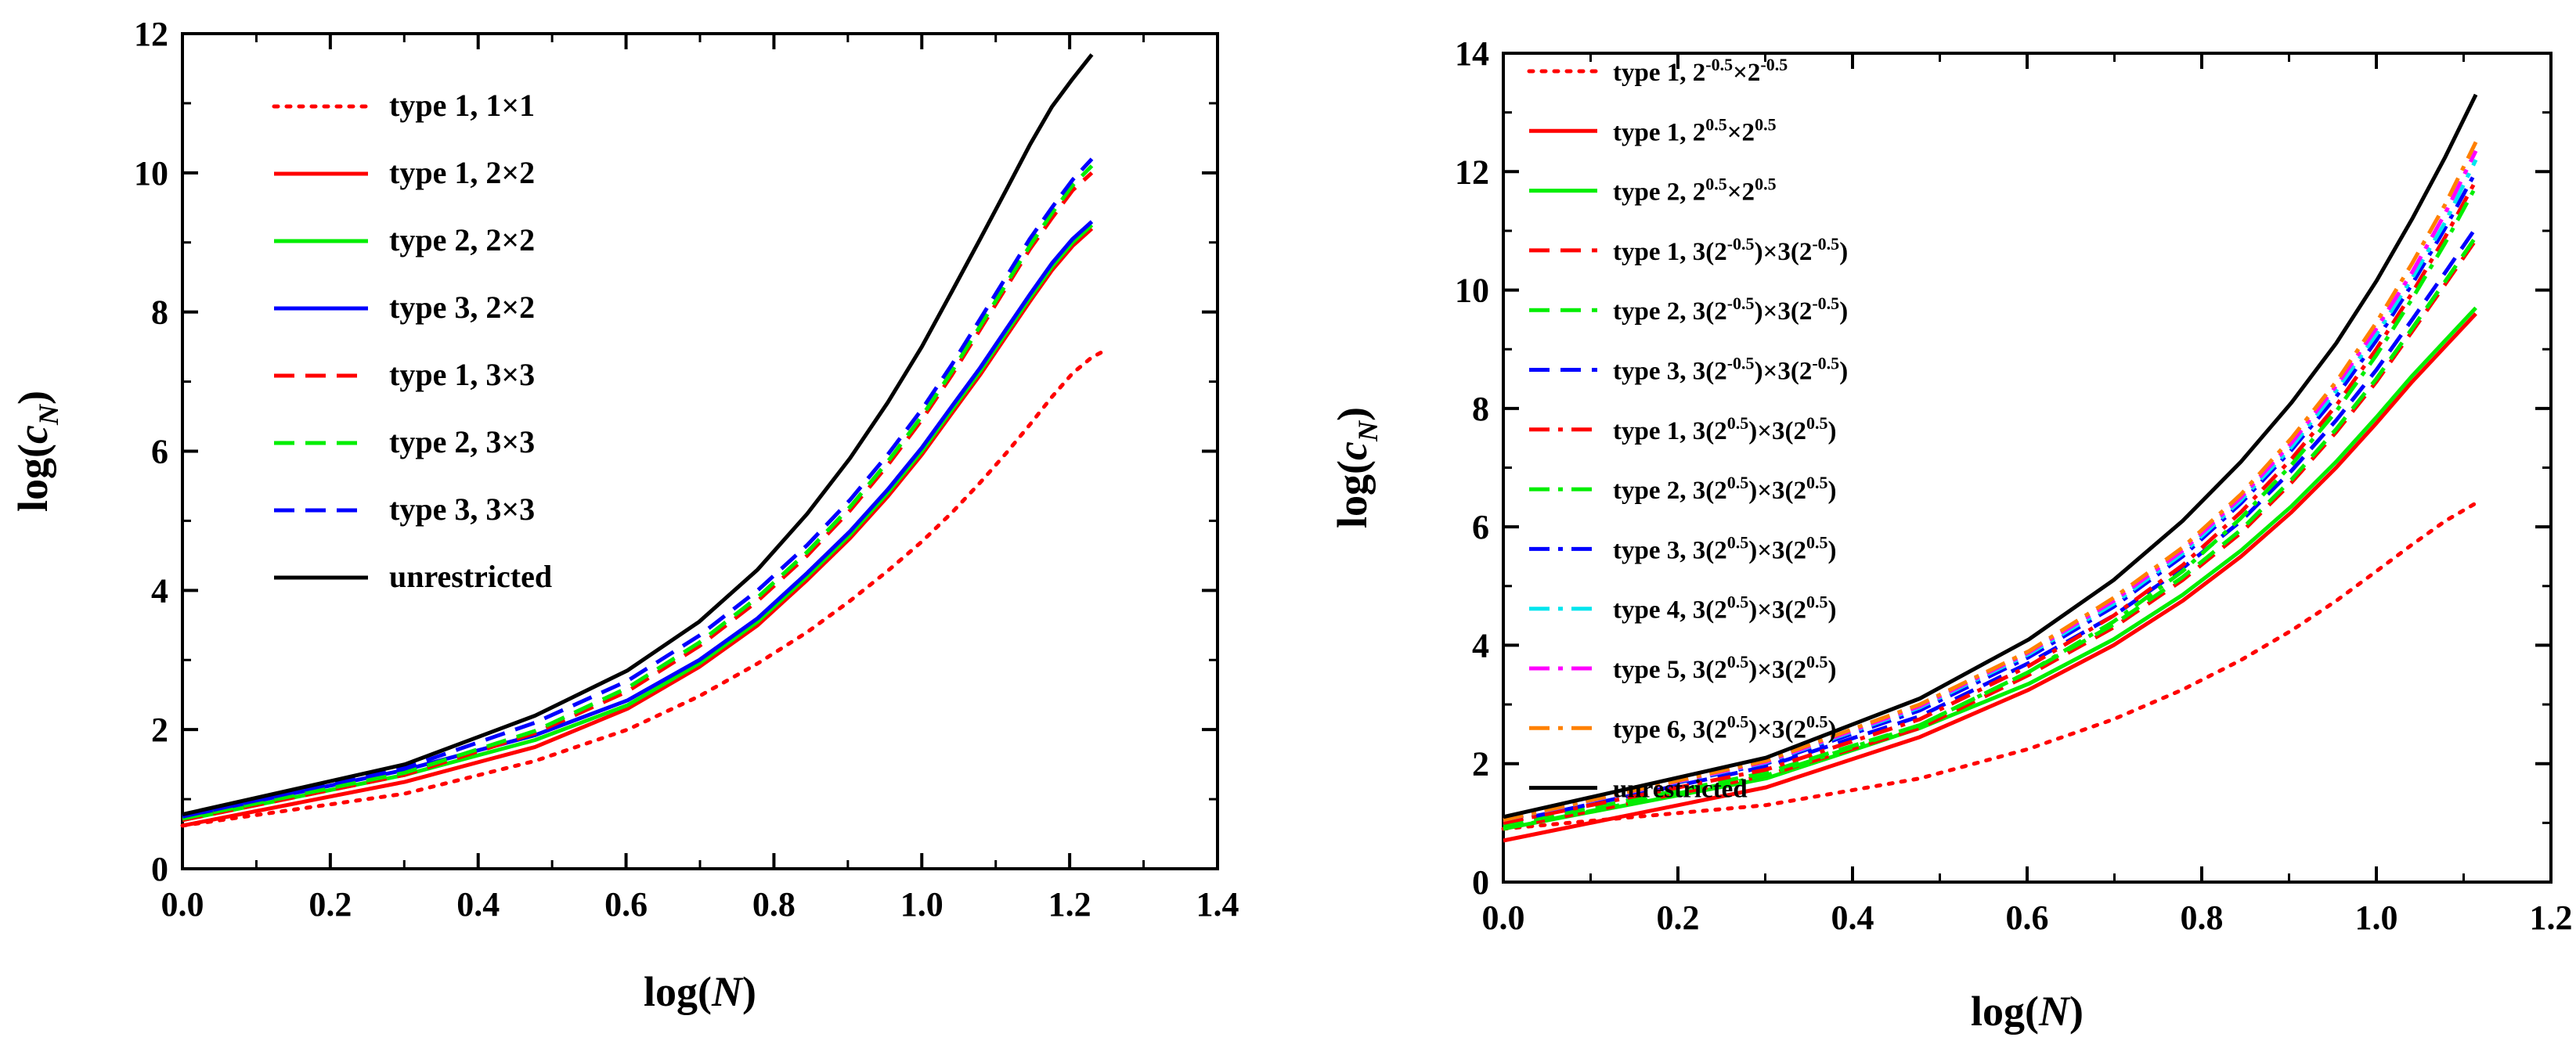 This screenshot has width=2576, height=1048. I want to click on y-axis-title-var: c, so click(32, 435).